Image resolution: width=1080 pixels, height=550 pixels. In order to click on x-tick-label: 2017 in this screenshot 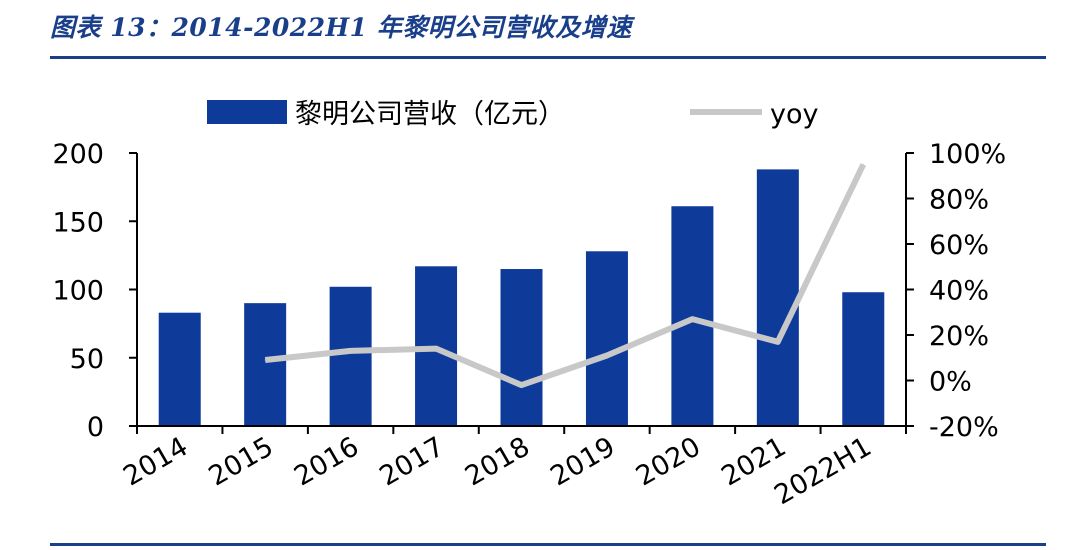, I will do `click(412, 461)`.